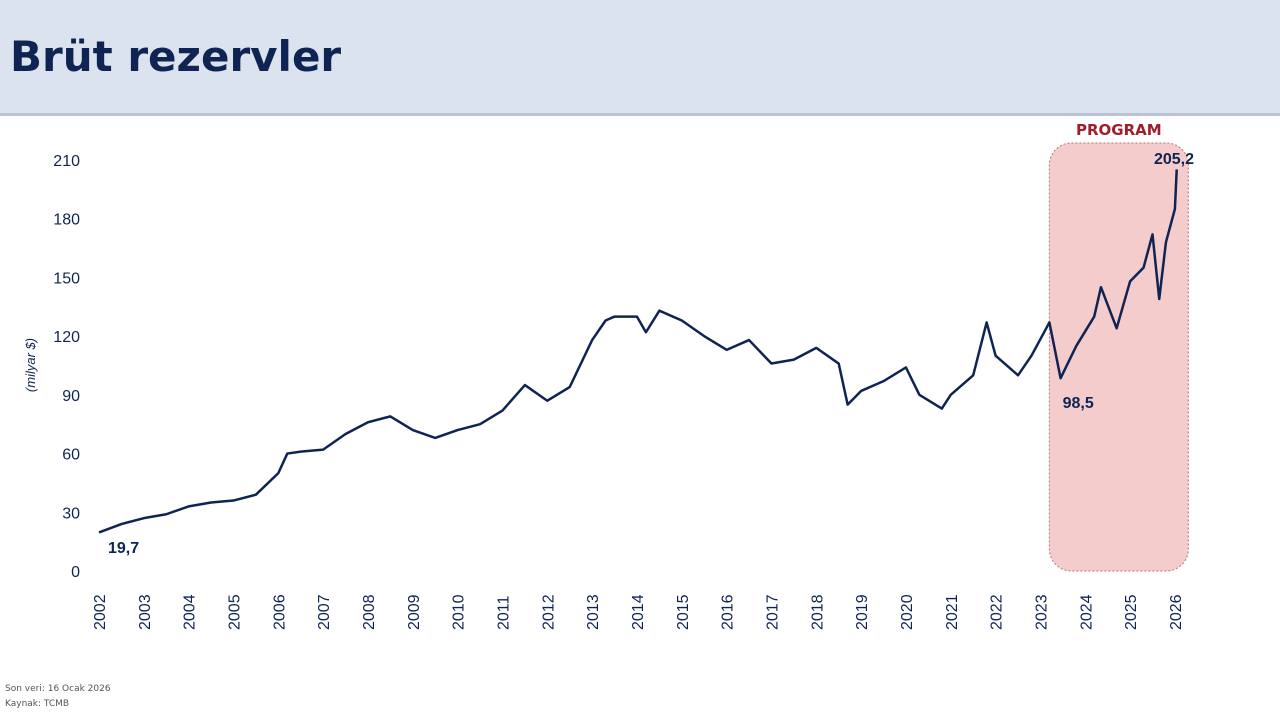 The height and width of the screenshot is (720, 1280). Describe the element at coordinates (548, 612) in the screenshot. I see `x-tick-label: 2012` at that location.